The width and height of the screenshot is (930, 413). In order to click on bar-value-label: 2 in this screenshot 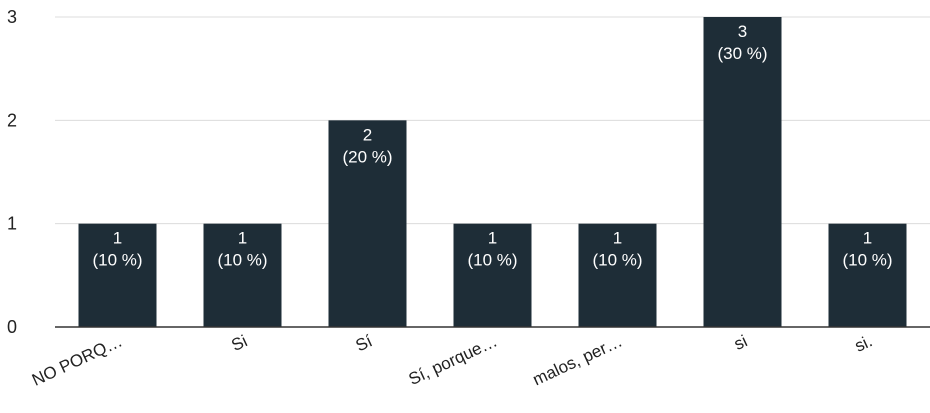, I will do `click(367, 134)`.